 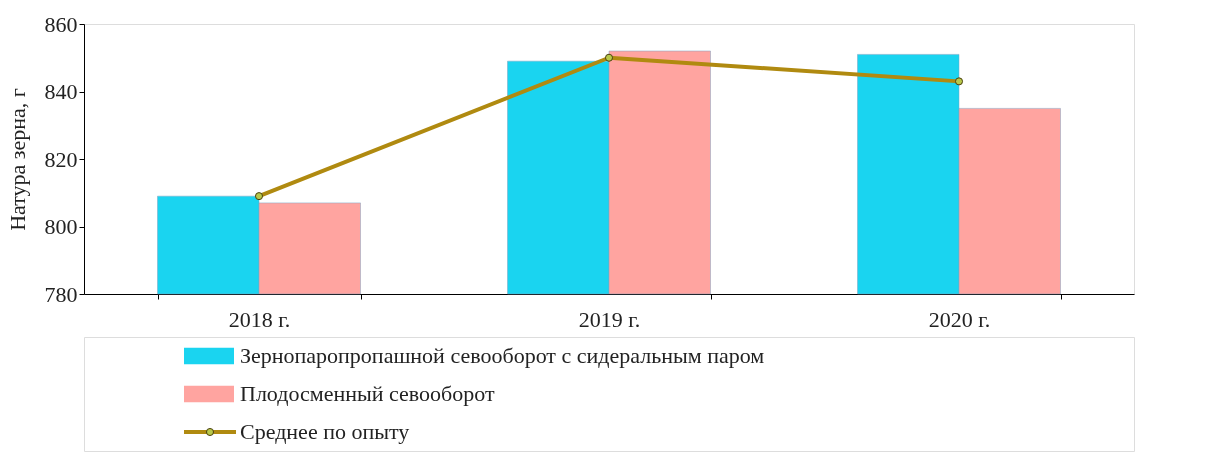 What do you see at coordinates (609, 319) in the screenshot?
I see `x-tick-label: 2019 г.` at bounding box center [609, 319].